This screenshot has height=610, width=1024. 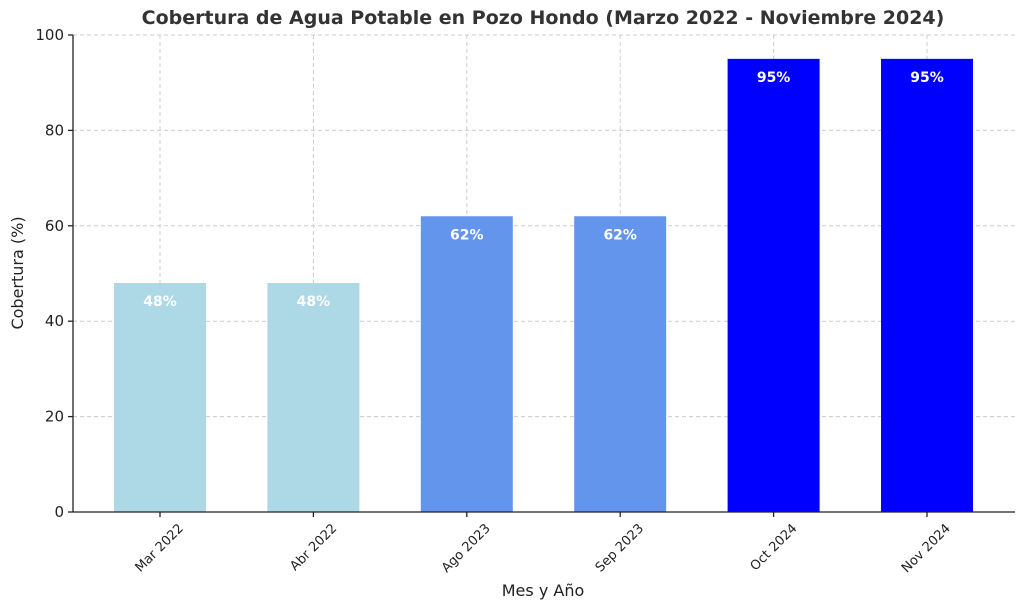 I want to click on y-tick-label: 80, so click(x=54, y=130).